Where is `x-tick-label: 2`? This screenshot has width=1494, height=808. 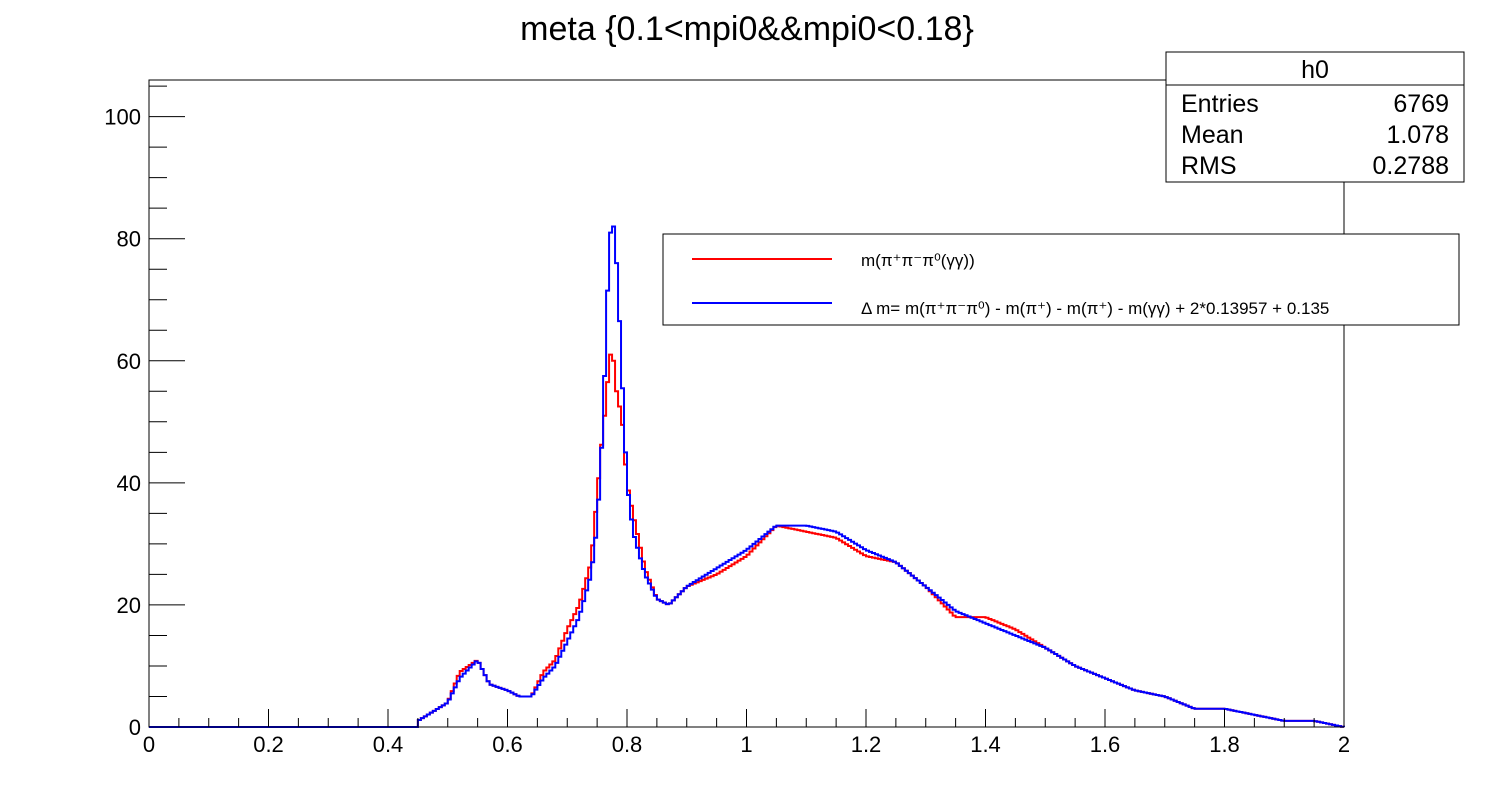
x-tick-label: 2 is located at coordinates (1344, 744).